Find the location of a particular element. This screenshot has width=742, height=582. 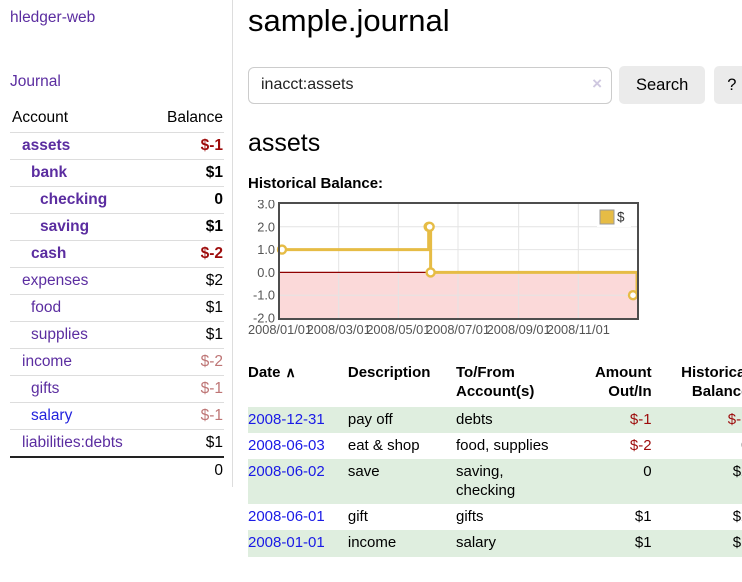

account-row-food: food $1 is located at coordinates (117, 308).